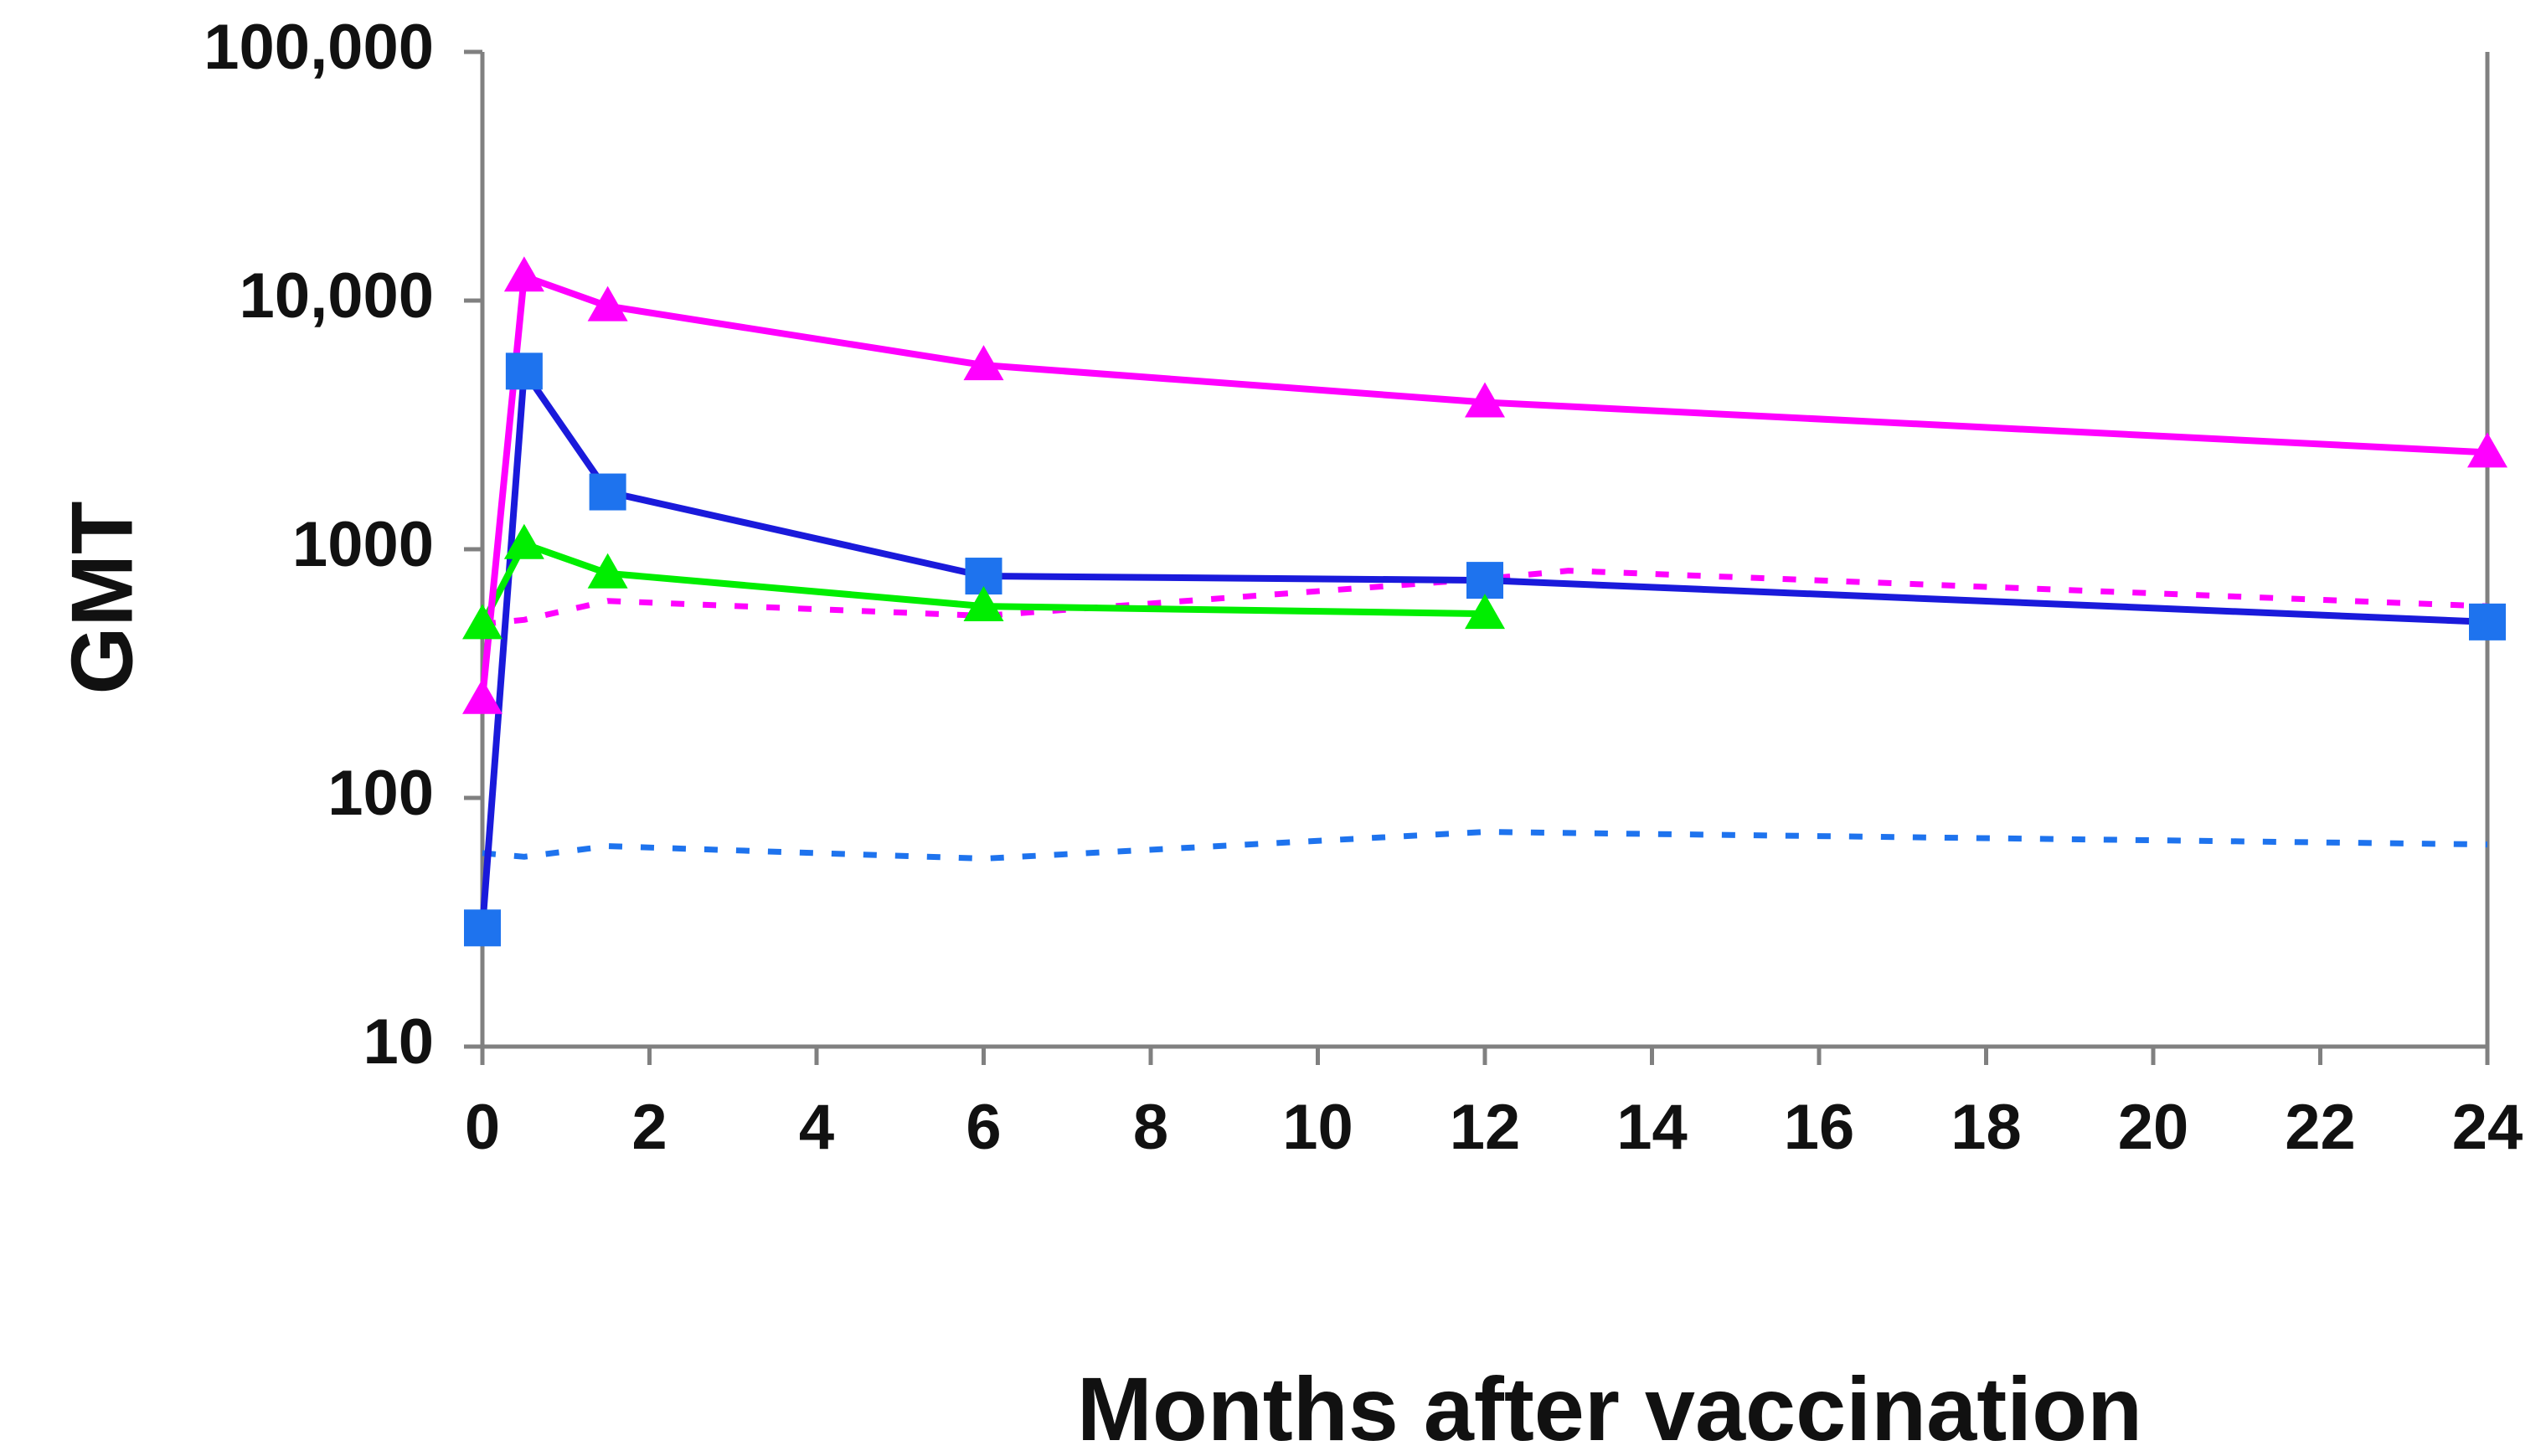 Image resolution: width=2546 pixels, height=1456 pixels. Describe the element at coordinates (398, 1042) in the screenshot. I see `y-tick-label: 10` at that location.